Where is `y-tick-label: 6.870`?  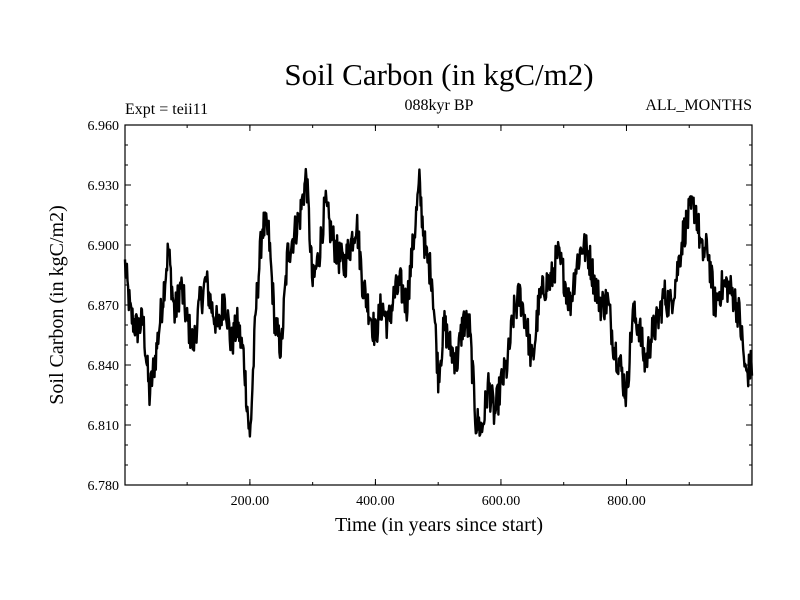
y-tick-label: 6.870 is located at coordinates (104, 306).